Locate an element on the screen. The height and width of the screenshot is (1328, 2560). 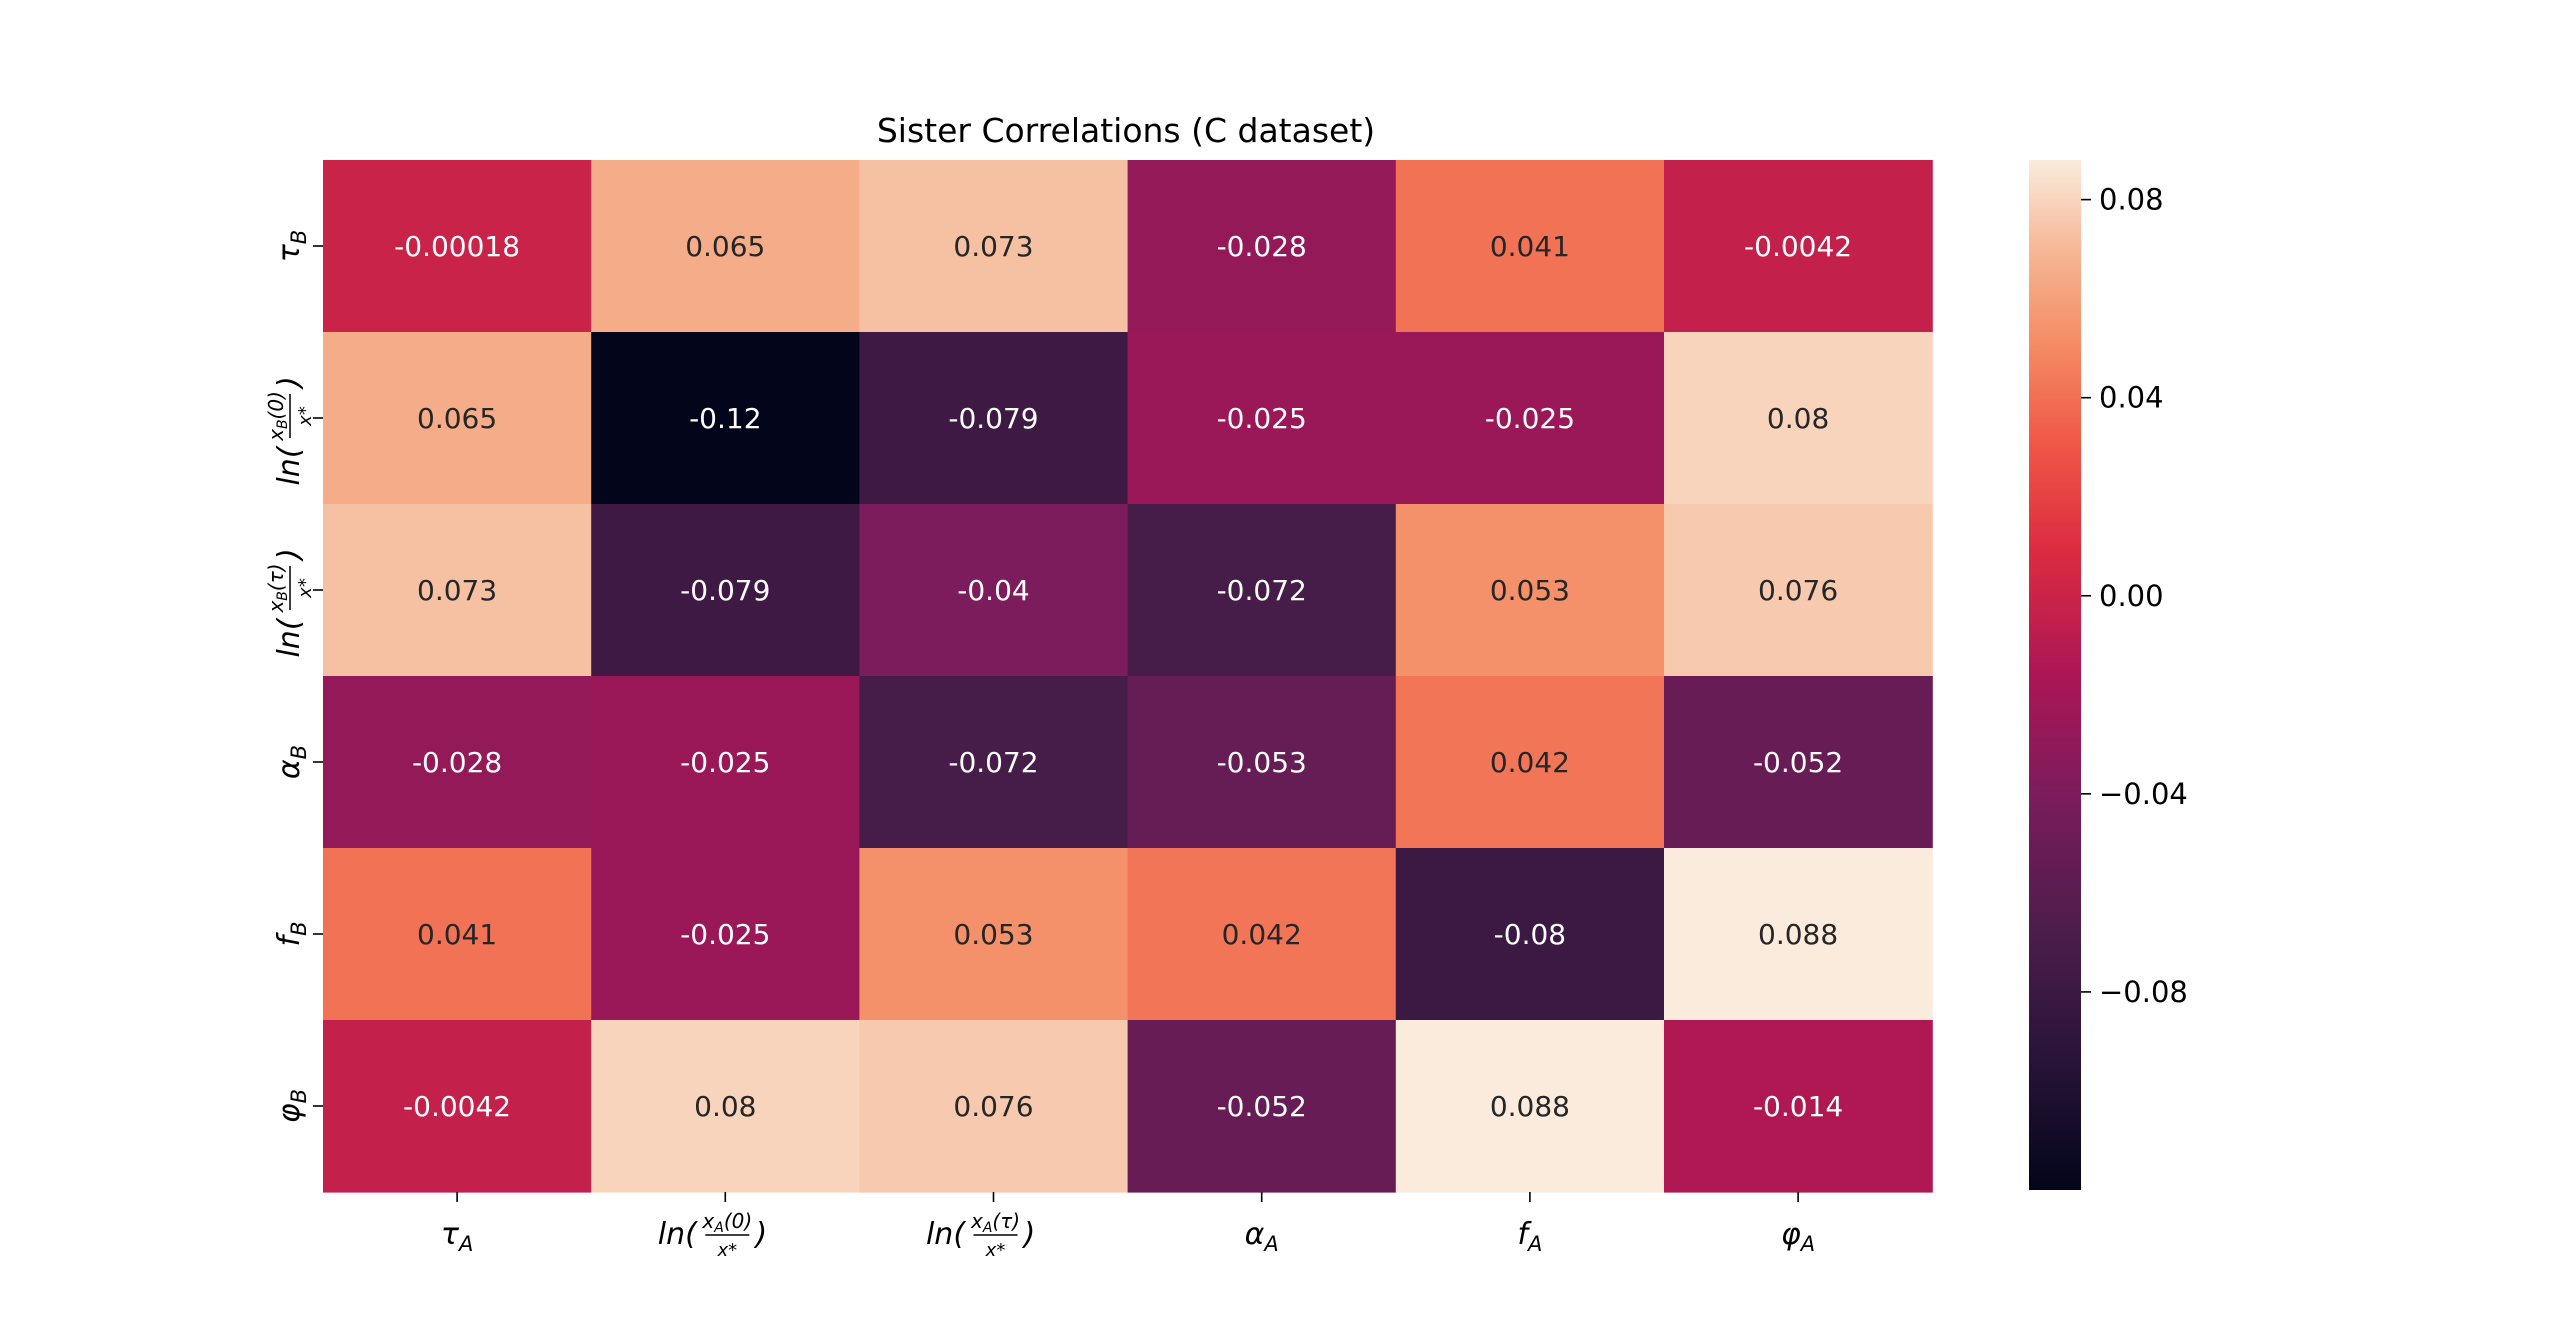
svg-text: φA is located at coordinates (1798, 1236).